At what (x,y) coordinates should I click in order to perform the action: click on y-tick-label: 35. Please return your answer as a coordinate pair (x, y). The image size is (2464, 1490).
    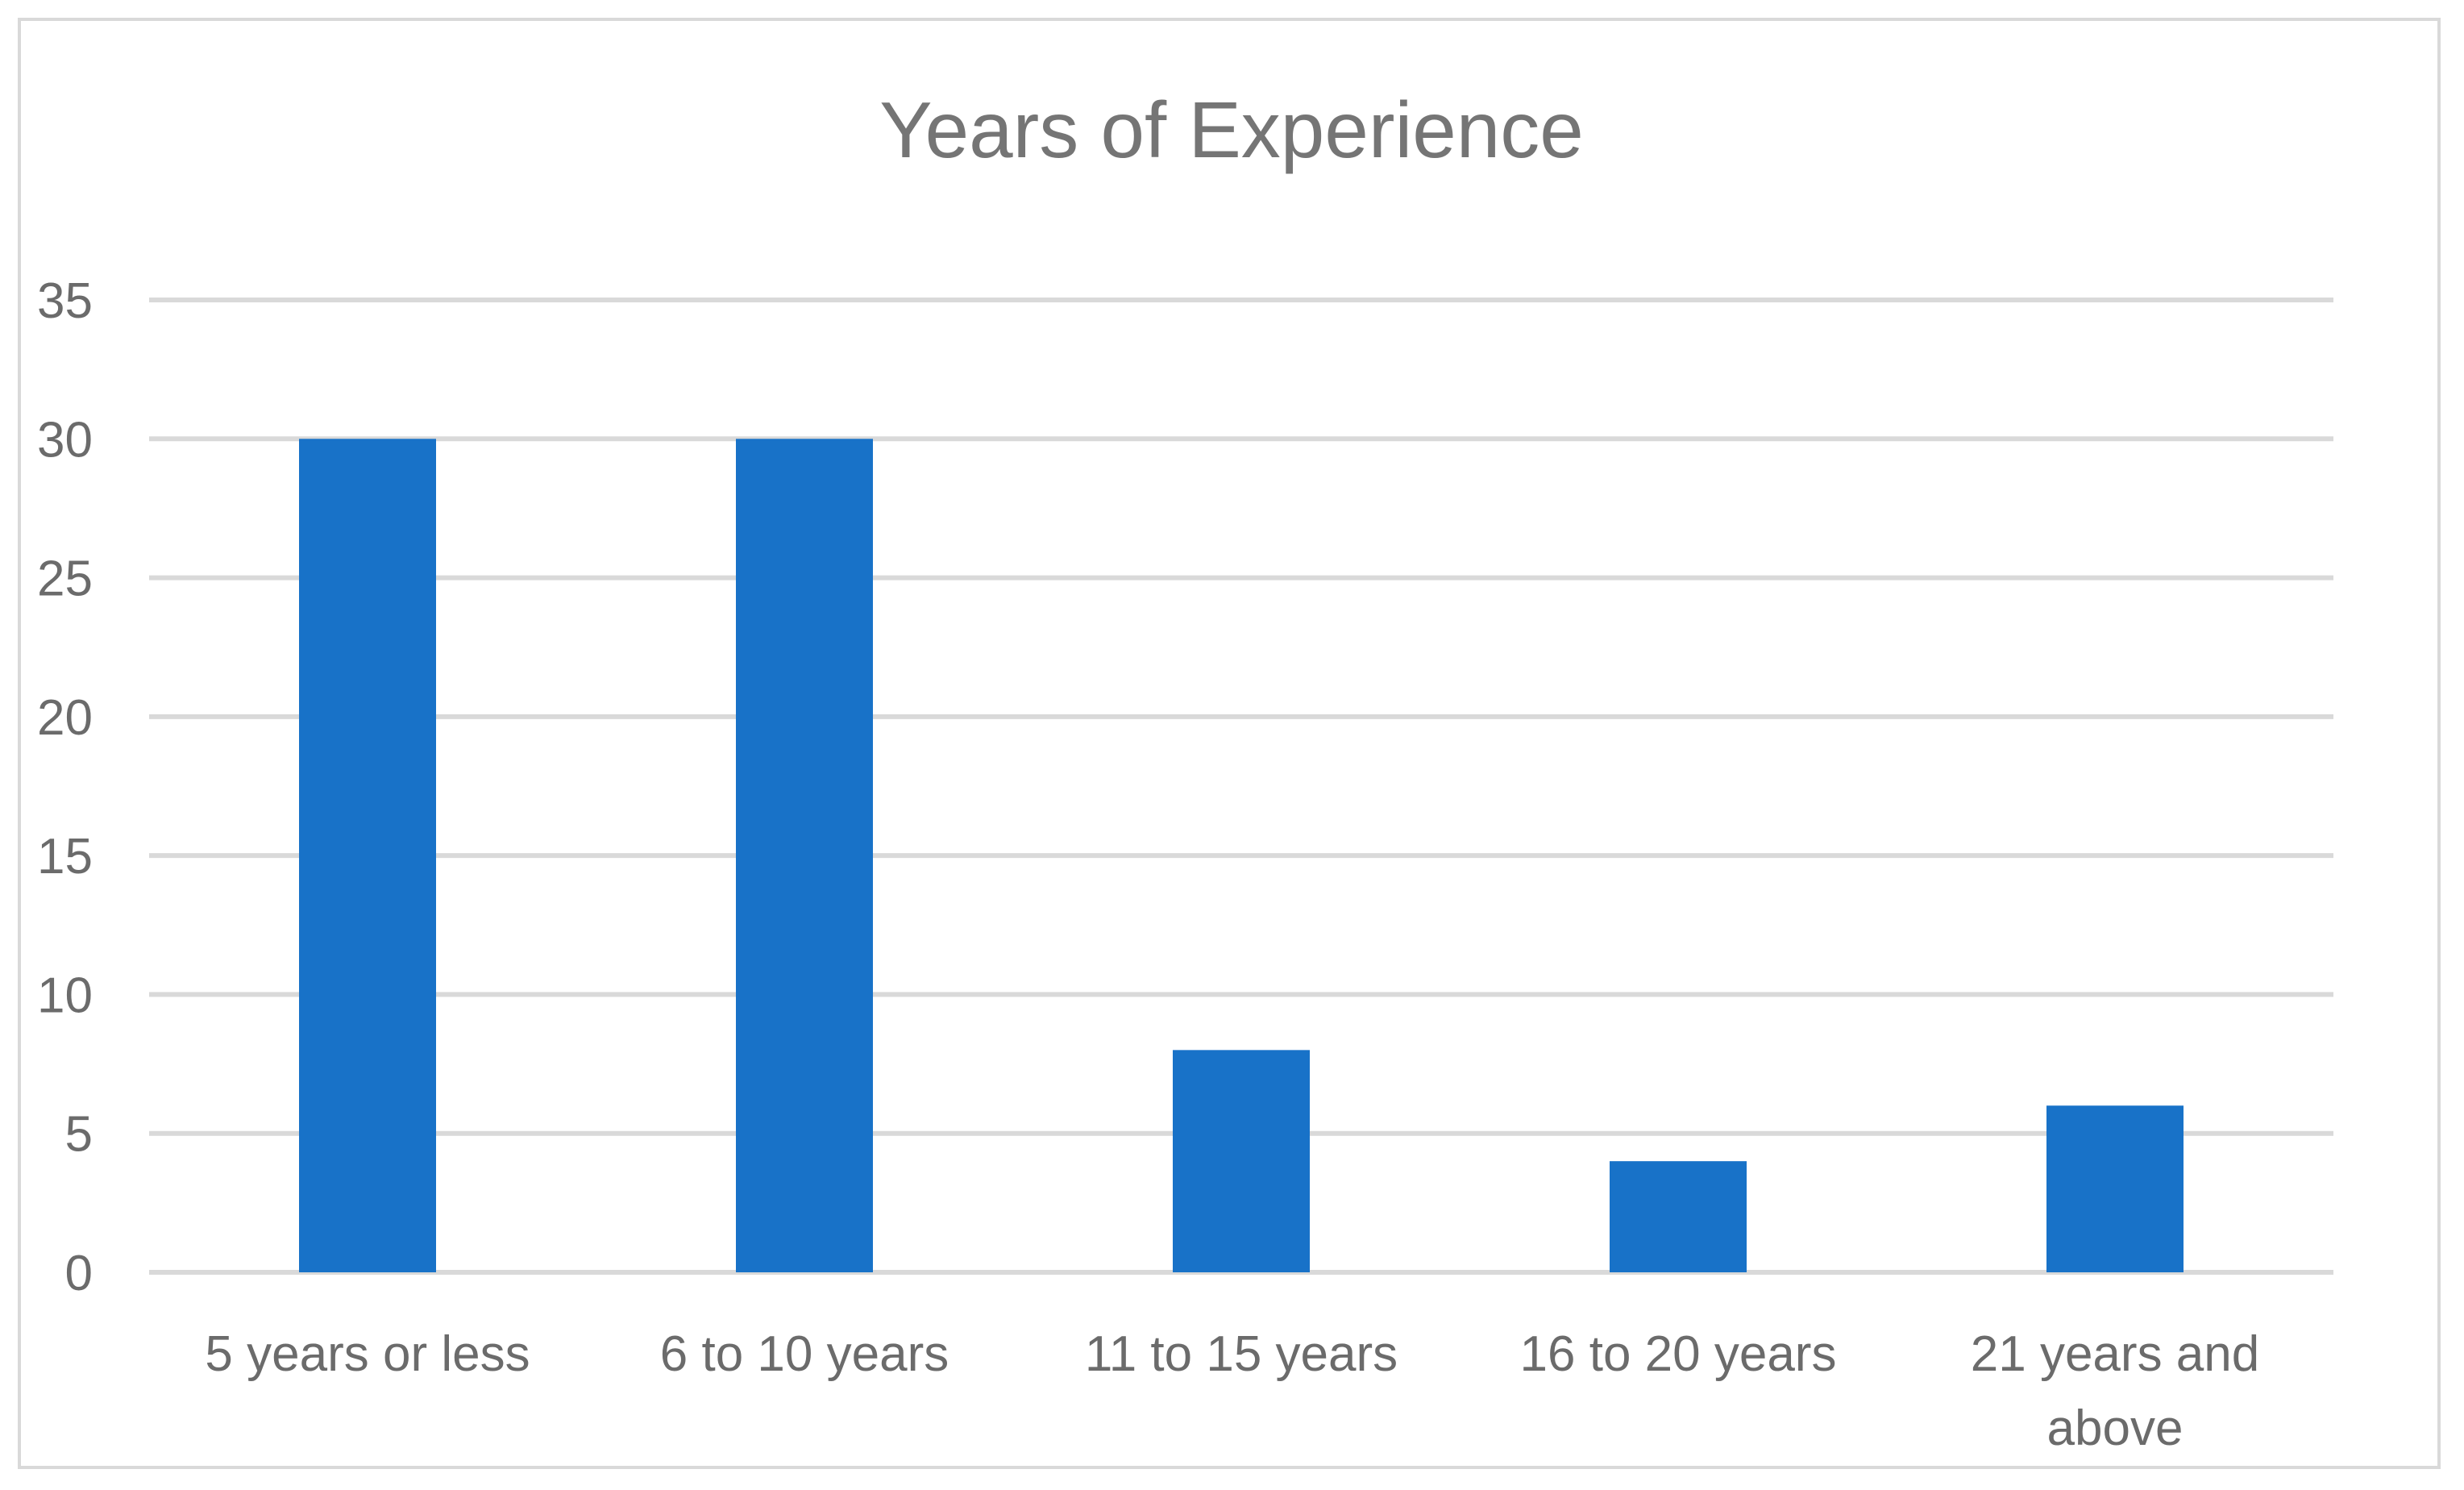
    Looking at the image, I should click on (65, 301).